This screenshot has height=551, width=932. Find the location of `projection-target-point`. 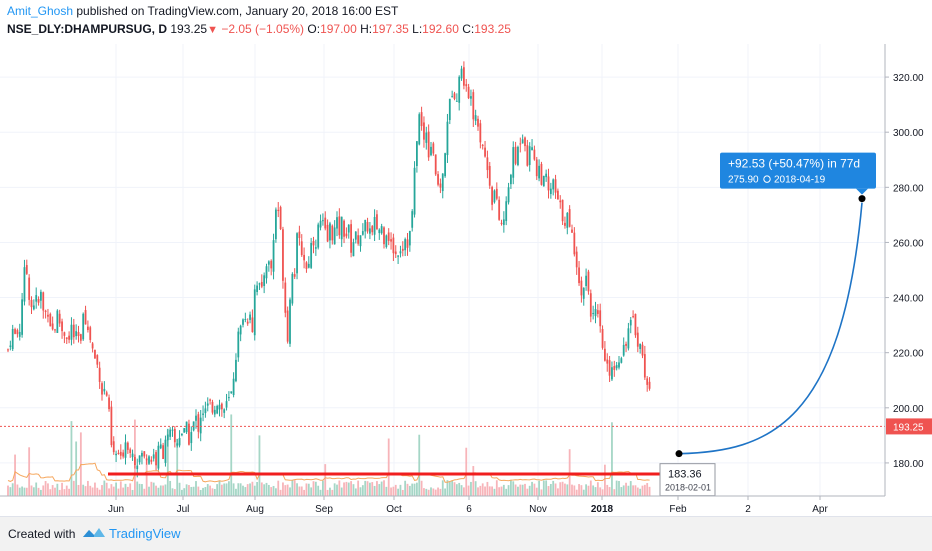

projection-target-point is located at coordinates (862, 199).